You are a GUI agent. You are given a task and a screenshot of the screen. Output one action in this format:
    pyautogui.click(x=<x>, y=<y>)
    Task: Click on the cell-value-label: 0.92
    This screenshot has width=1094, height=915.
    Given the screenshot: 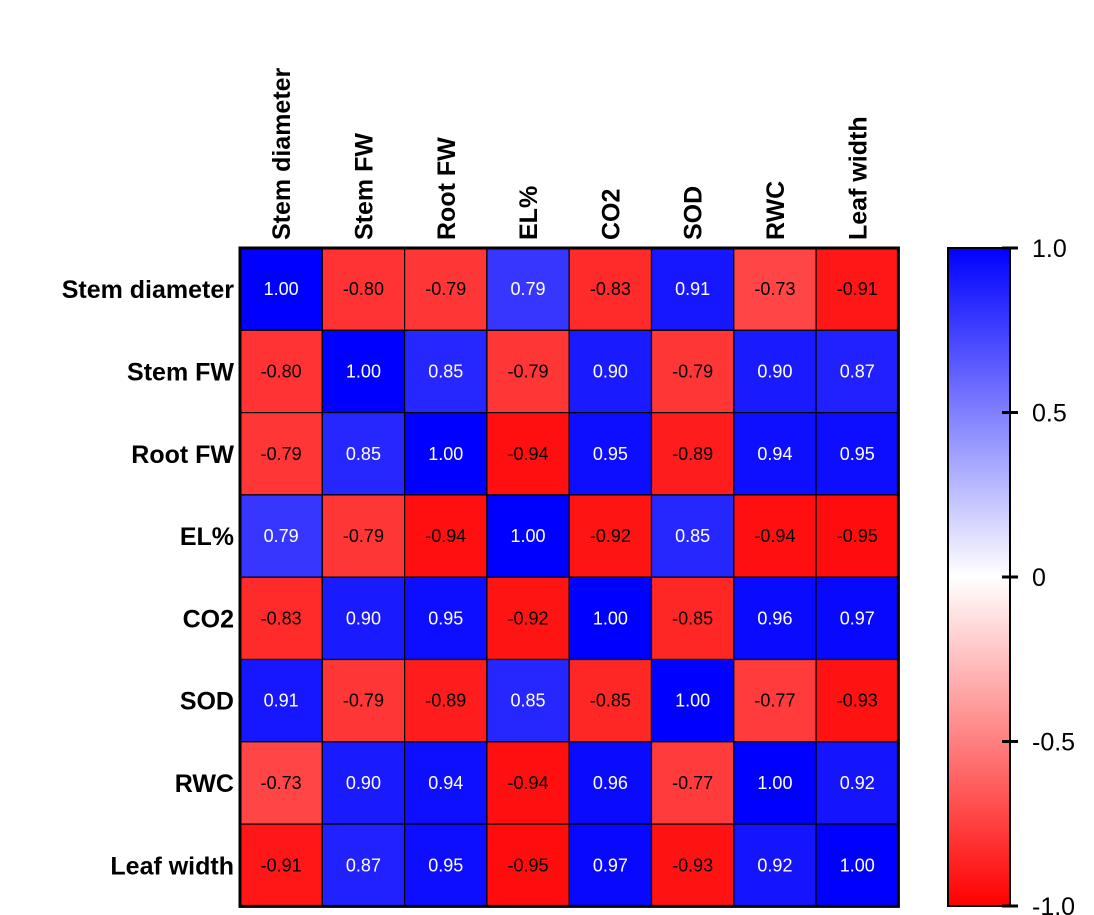 What is the action you would take?
    pyautogui.click(x=774, y=865)
    